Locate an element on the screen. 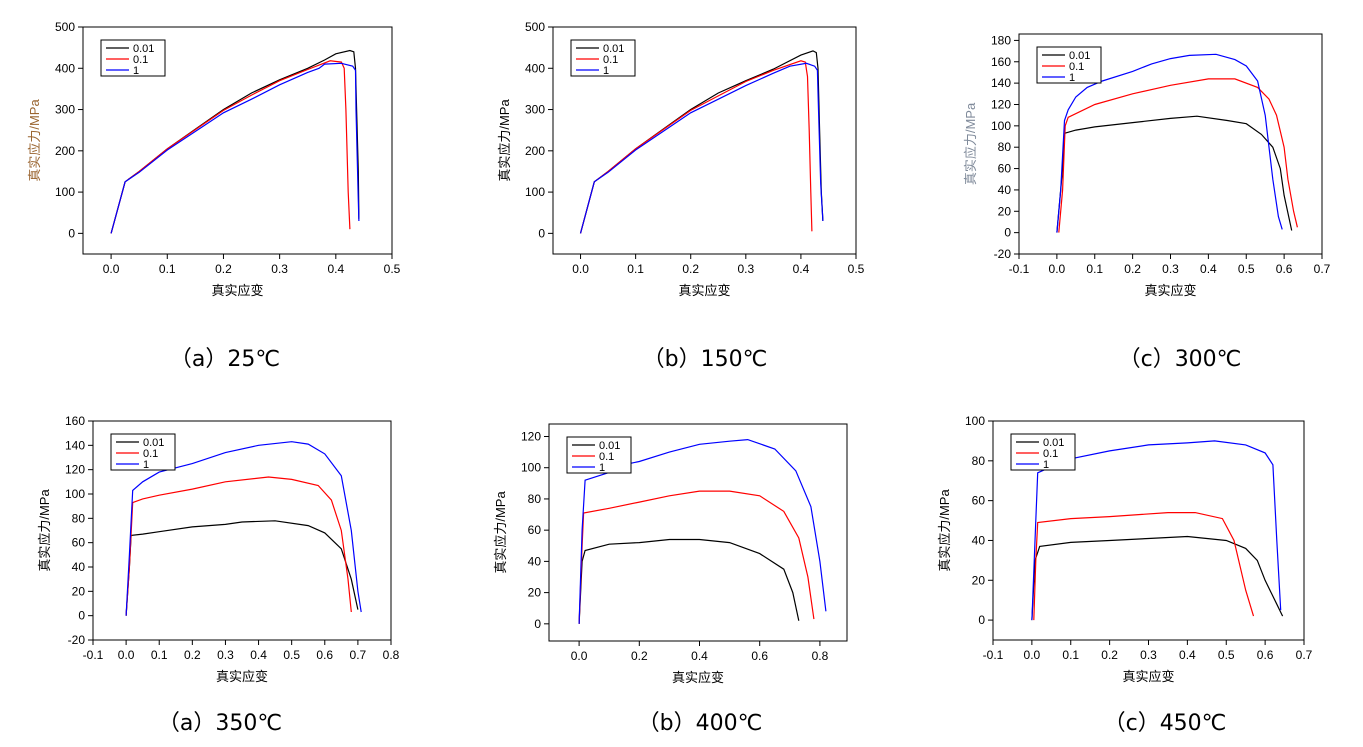 The width and height of the screenshot is (1363, 747). x-tick-label: 0.4 is located at coordinates (1208, 269).